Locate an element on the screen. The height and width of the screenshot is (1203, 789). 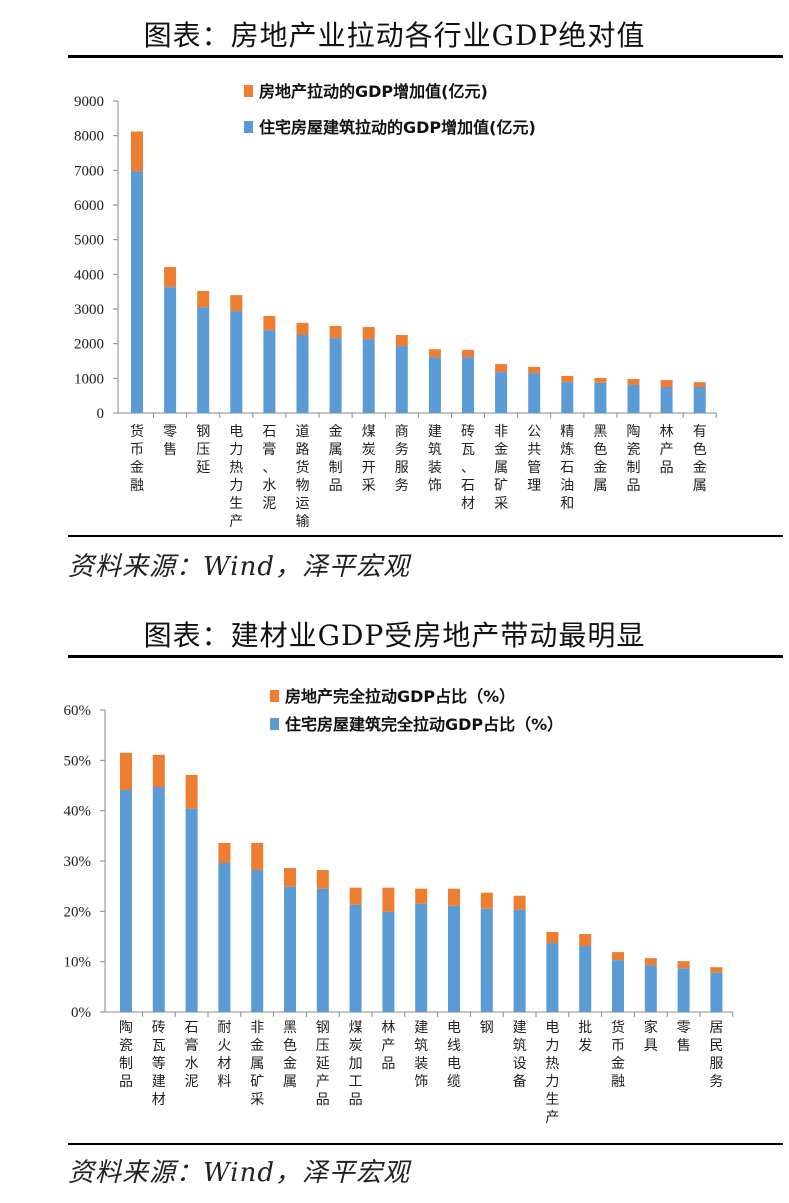
chart1-category-label: 钢压延 is located at coordinates (203, 450).